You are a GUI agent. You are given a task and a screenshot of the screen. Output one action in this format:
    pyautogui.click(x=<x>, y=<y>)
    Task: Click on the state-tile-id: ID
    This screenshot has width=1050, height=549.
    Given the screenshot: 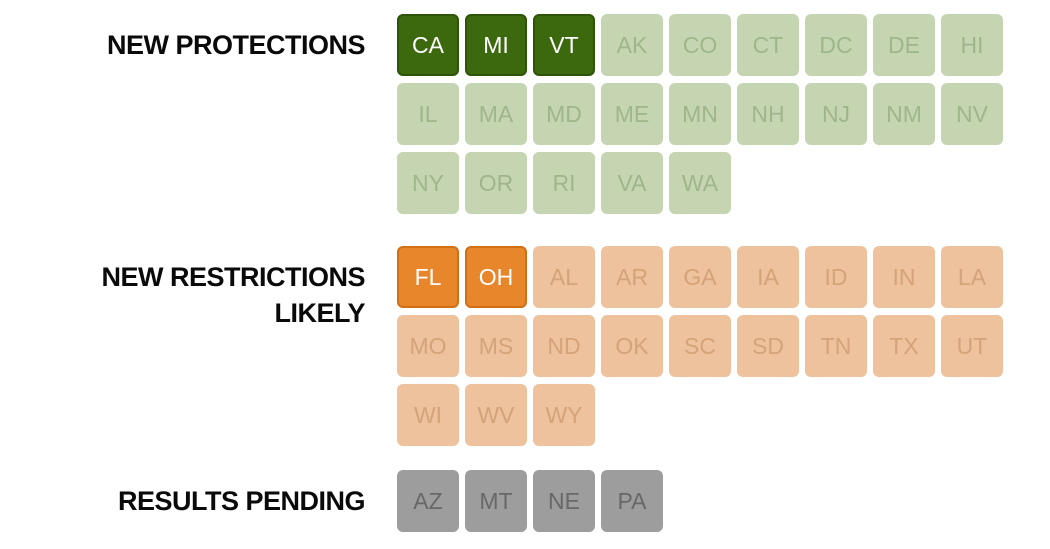 What is the action you would take?
    pyautogui.click(x=836, y=277)
    